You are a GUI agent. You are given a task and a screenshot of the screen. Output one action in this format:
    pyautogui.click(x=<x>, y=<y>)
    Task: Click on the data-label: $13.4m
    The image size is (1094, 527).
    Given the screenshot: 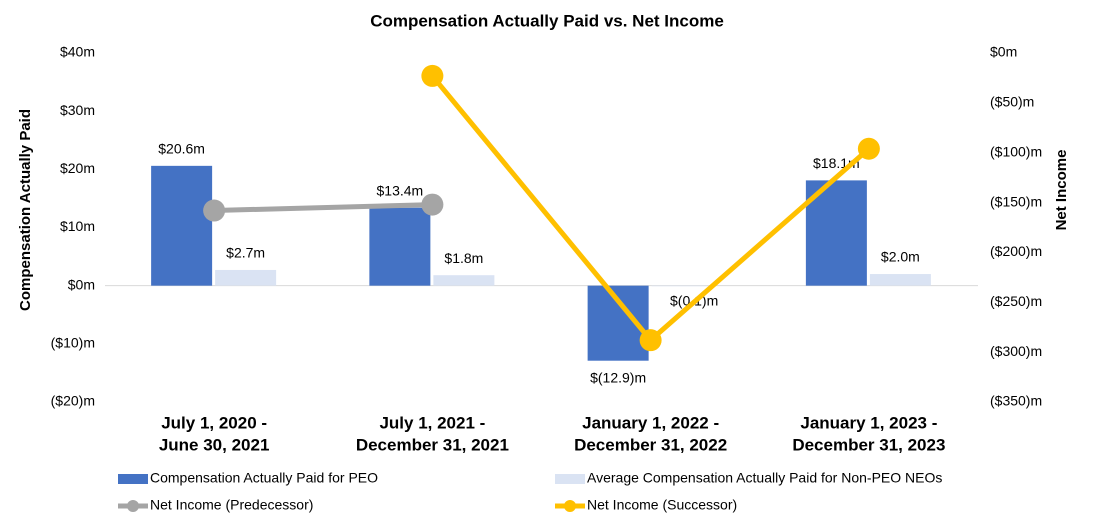 What is the action you would take?
    pyautogui.click(x=400, y=190)
    